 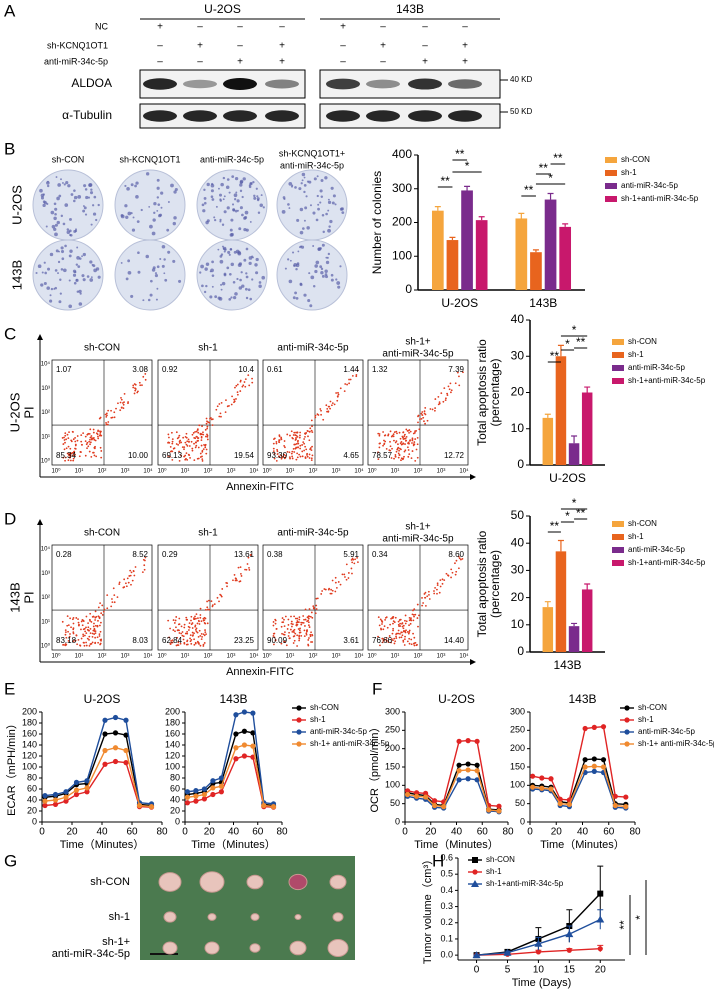 I want to click on row-label: sh-CON, so click(x=110, y=882).